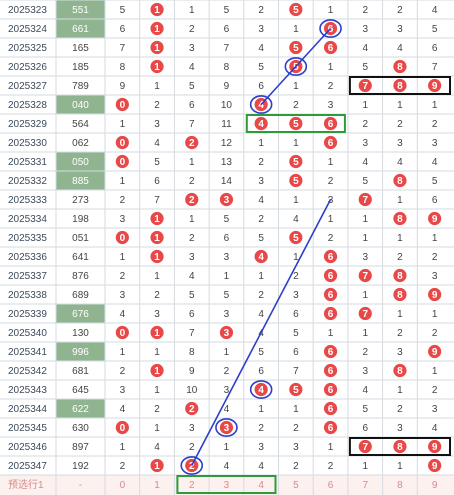 The image size is (454, 495). What do you see at coordinates (123, 485) in the screenshot?
I see `footer-digit: 0` at bounding box center [123, 485].